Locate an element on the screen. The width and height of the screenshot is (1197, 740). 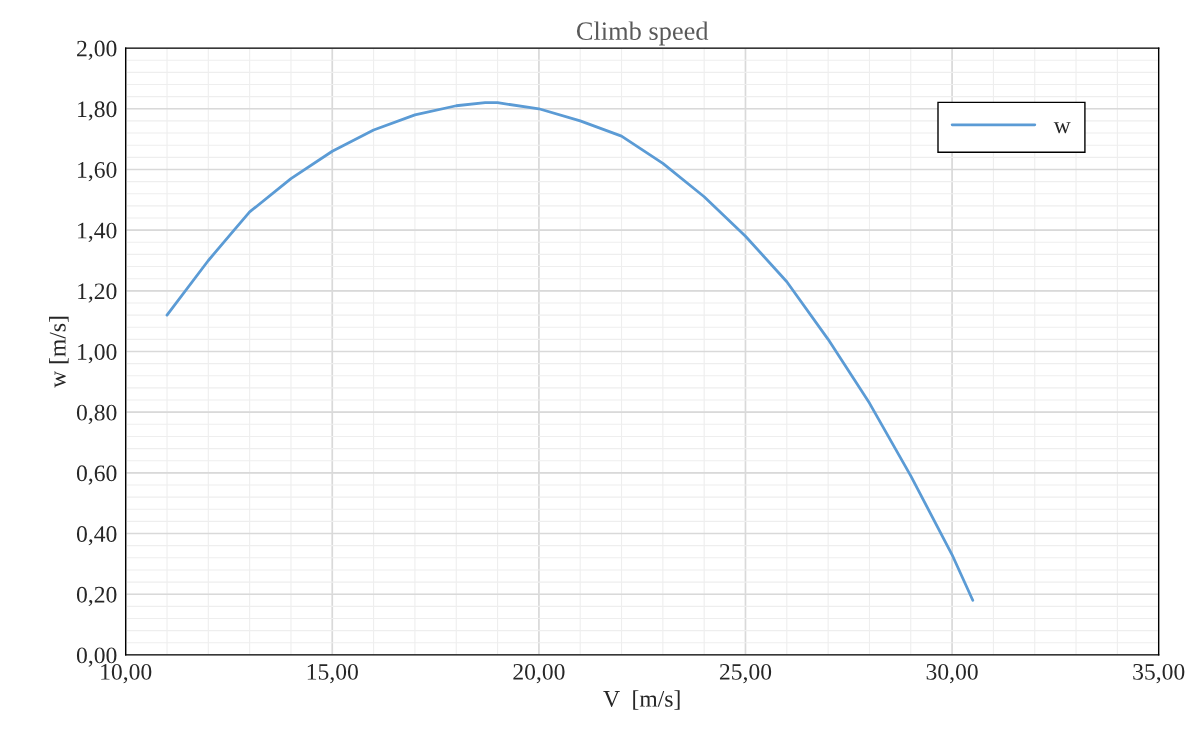
y-tick-label: 1,60 is located at coordinates (97, 171).